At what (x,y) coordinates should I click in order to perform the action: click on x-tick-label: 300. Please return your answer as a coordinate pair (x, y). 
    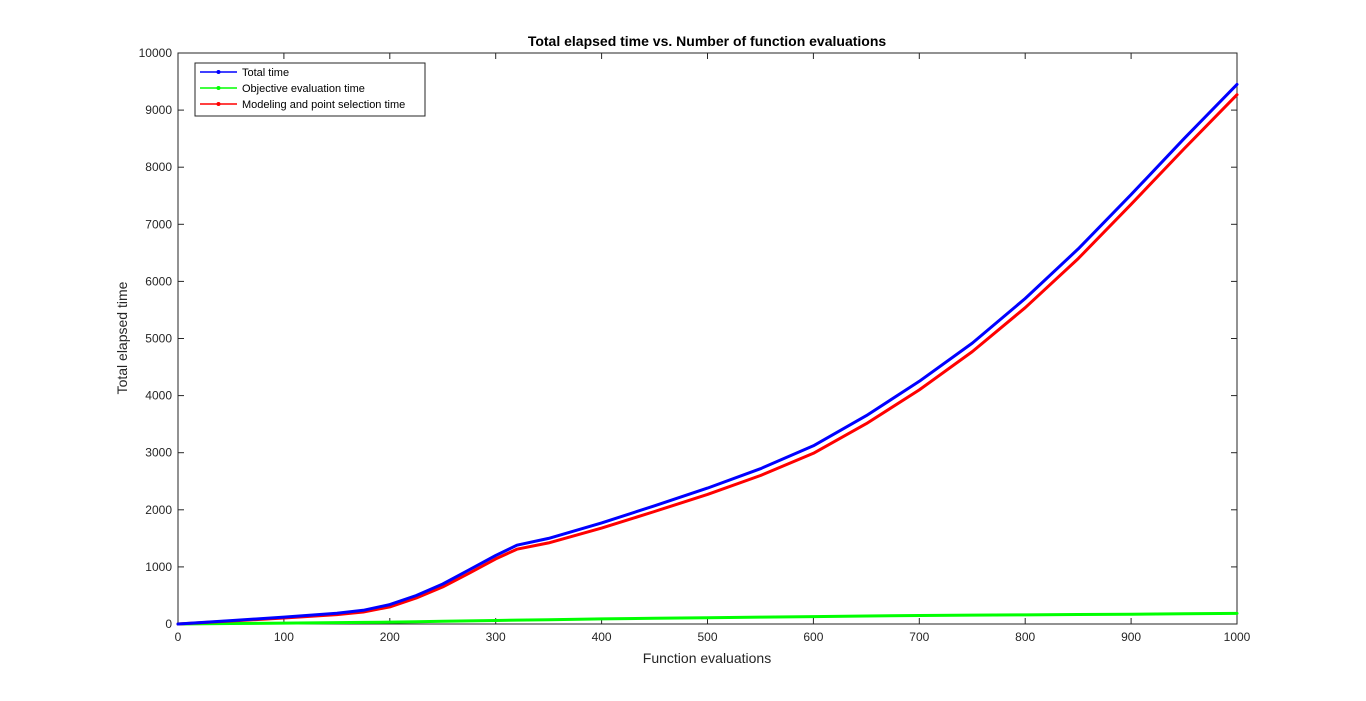
    Looking at the image, I should click on (496, 637).